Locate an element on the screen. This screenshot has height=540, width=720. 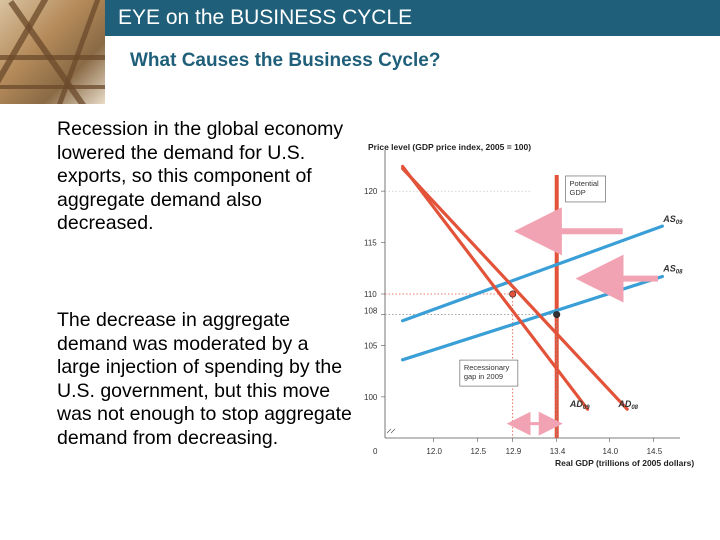
curve-as09 is located at coordinates (532, 273).